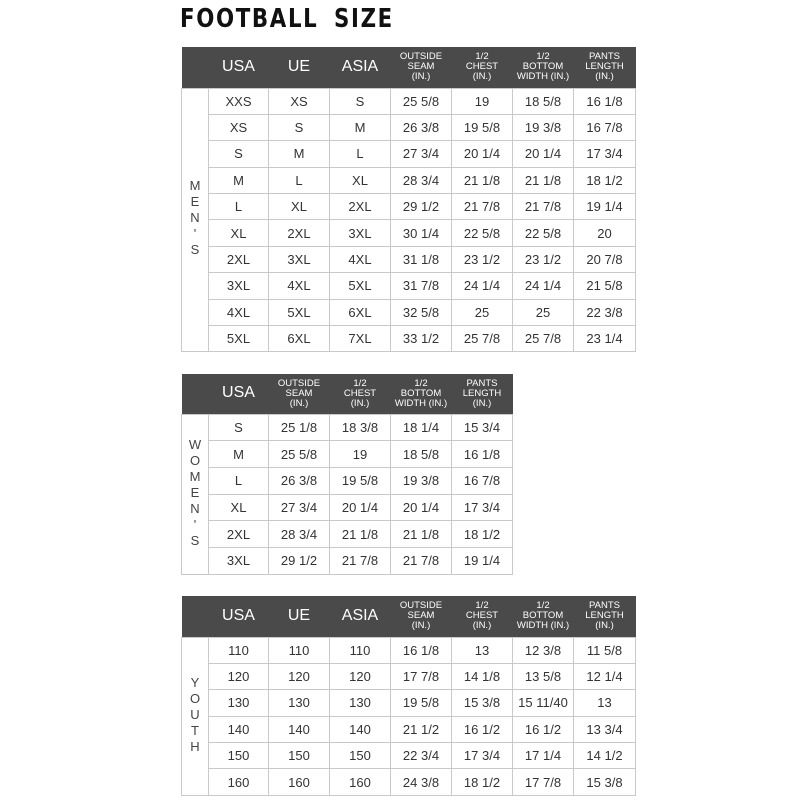 Image resolution: width=800 pixels, height=800 pixels. I want to click on table-cell: 13, so click(482, 650).